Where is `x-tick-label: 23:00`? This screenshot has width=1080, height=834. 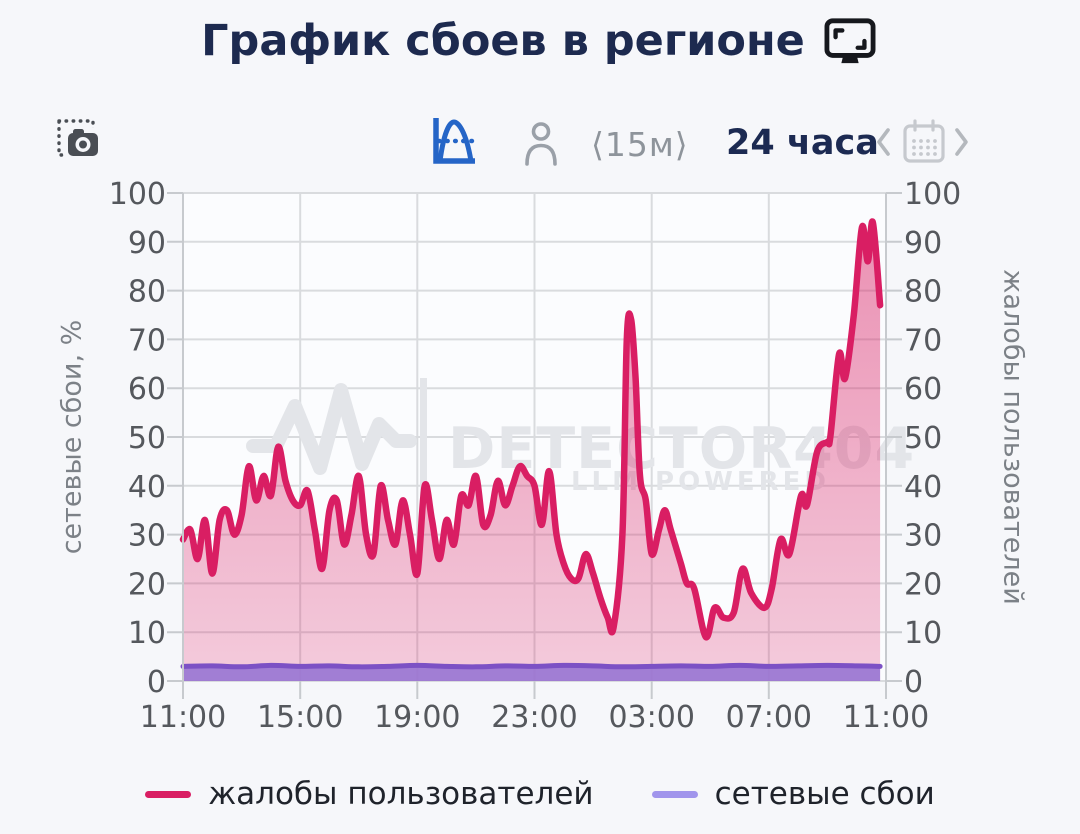 x-tick-label: 23:00 is located at coordinates (534, 717).